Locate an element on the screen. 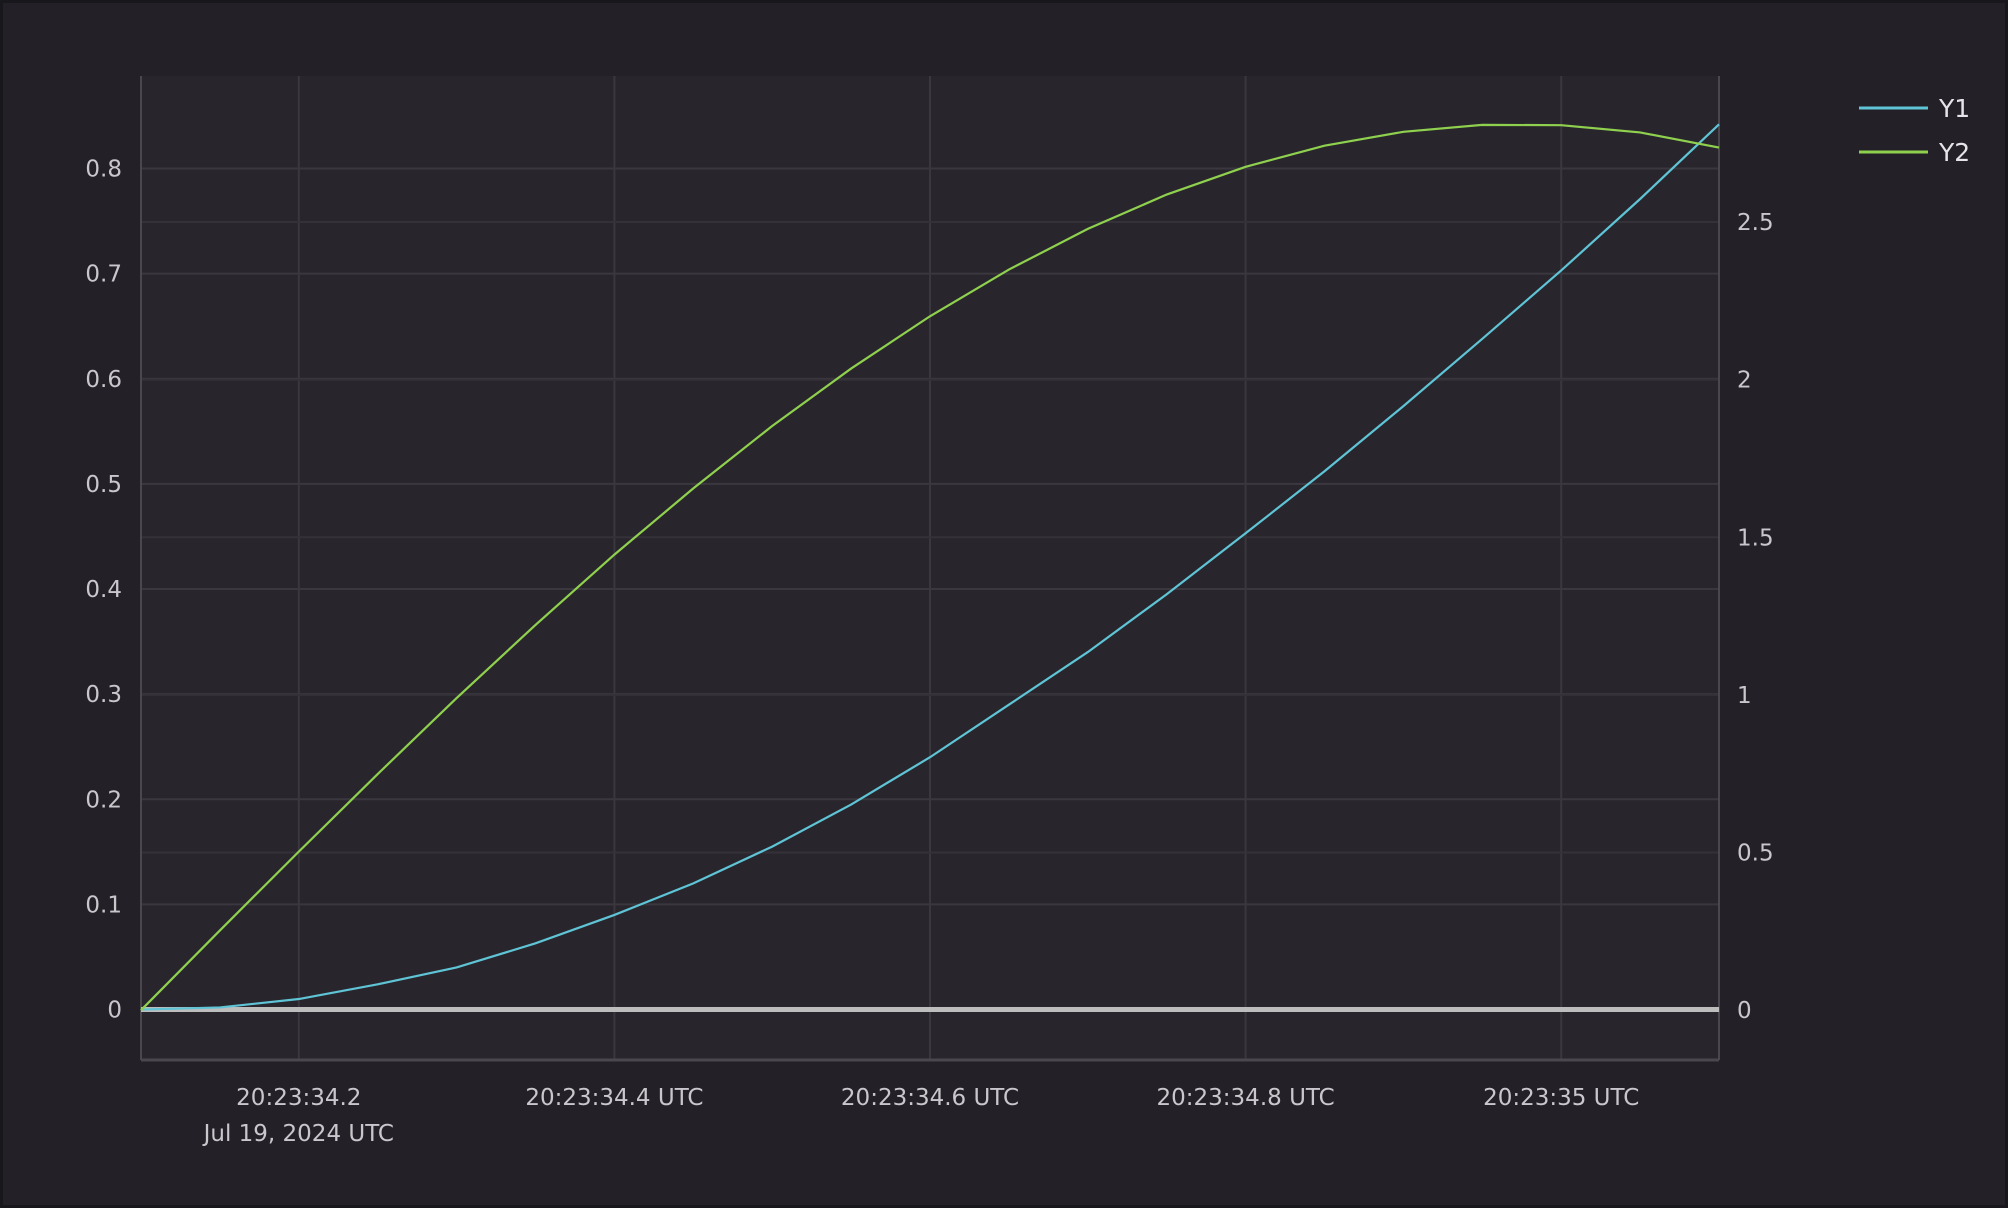  x-tick-label: 20:23:35 UTC is located at coordinates (1561, 1098).